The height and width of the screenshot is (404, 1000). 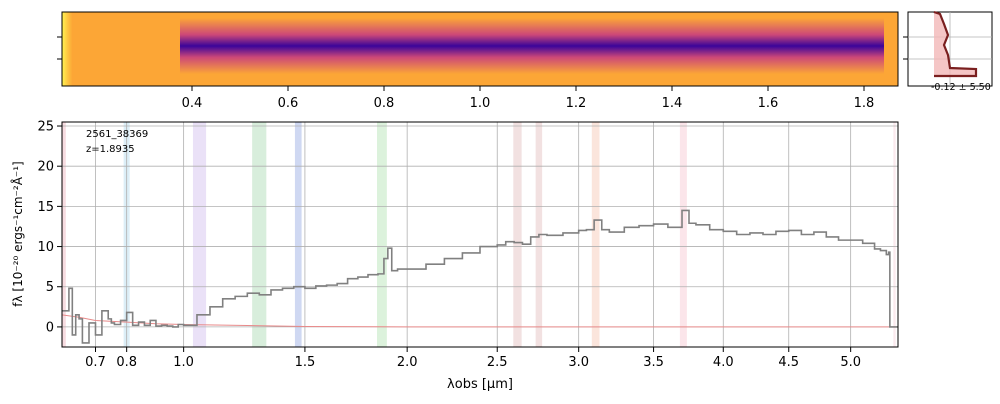 What do you see at coordinates (407, 362) in the screenshot?
I see `x-tick-label: 2.0` at bounding box center [407, 362].